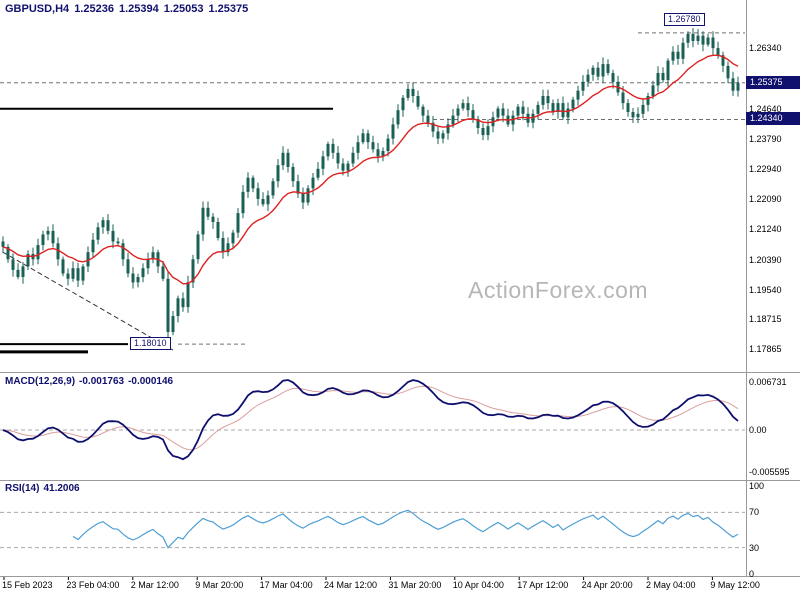 The width and height of the screenshot is (800, 600). I want to click on symbol-ohlc-header: GBPUSD,H4 1.25236 1.25394 1.25053 1.25375, so click(129, 9).